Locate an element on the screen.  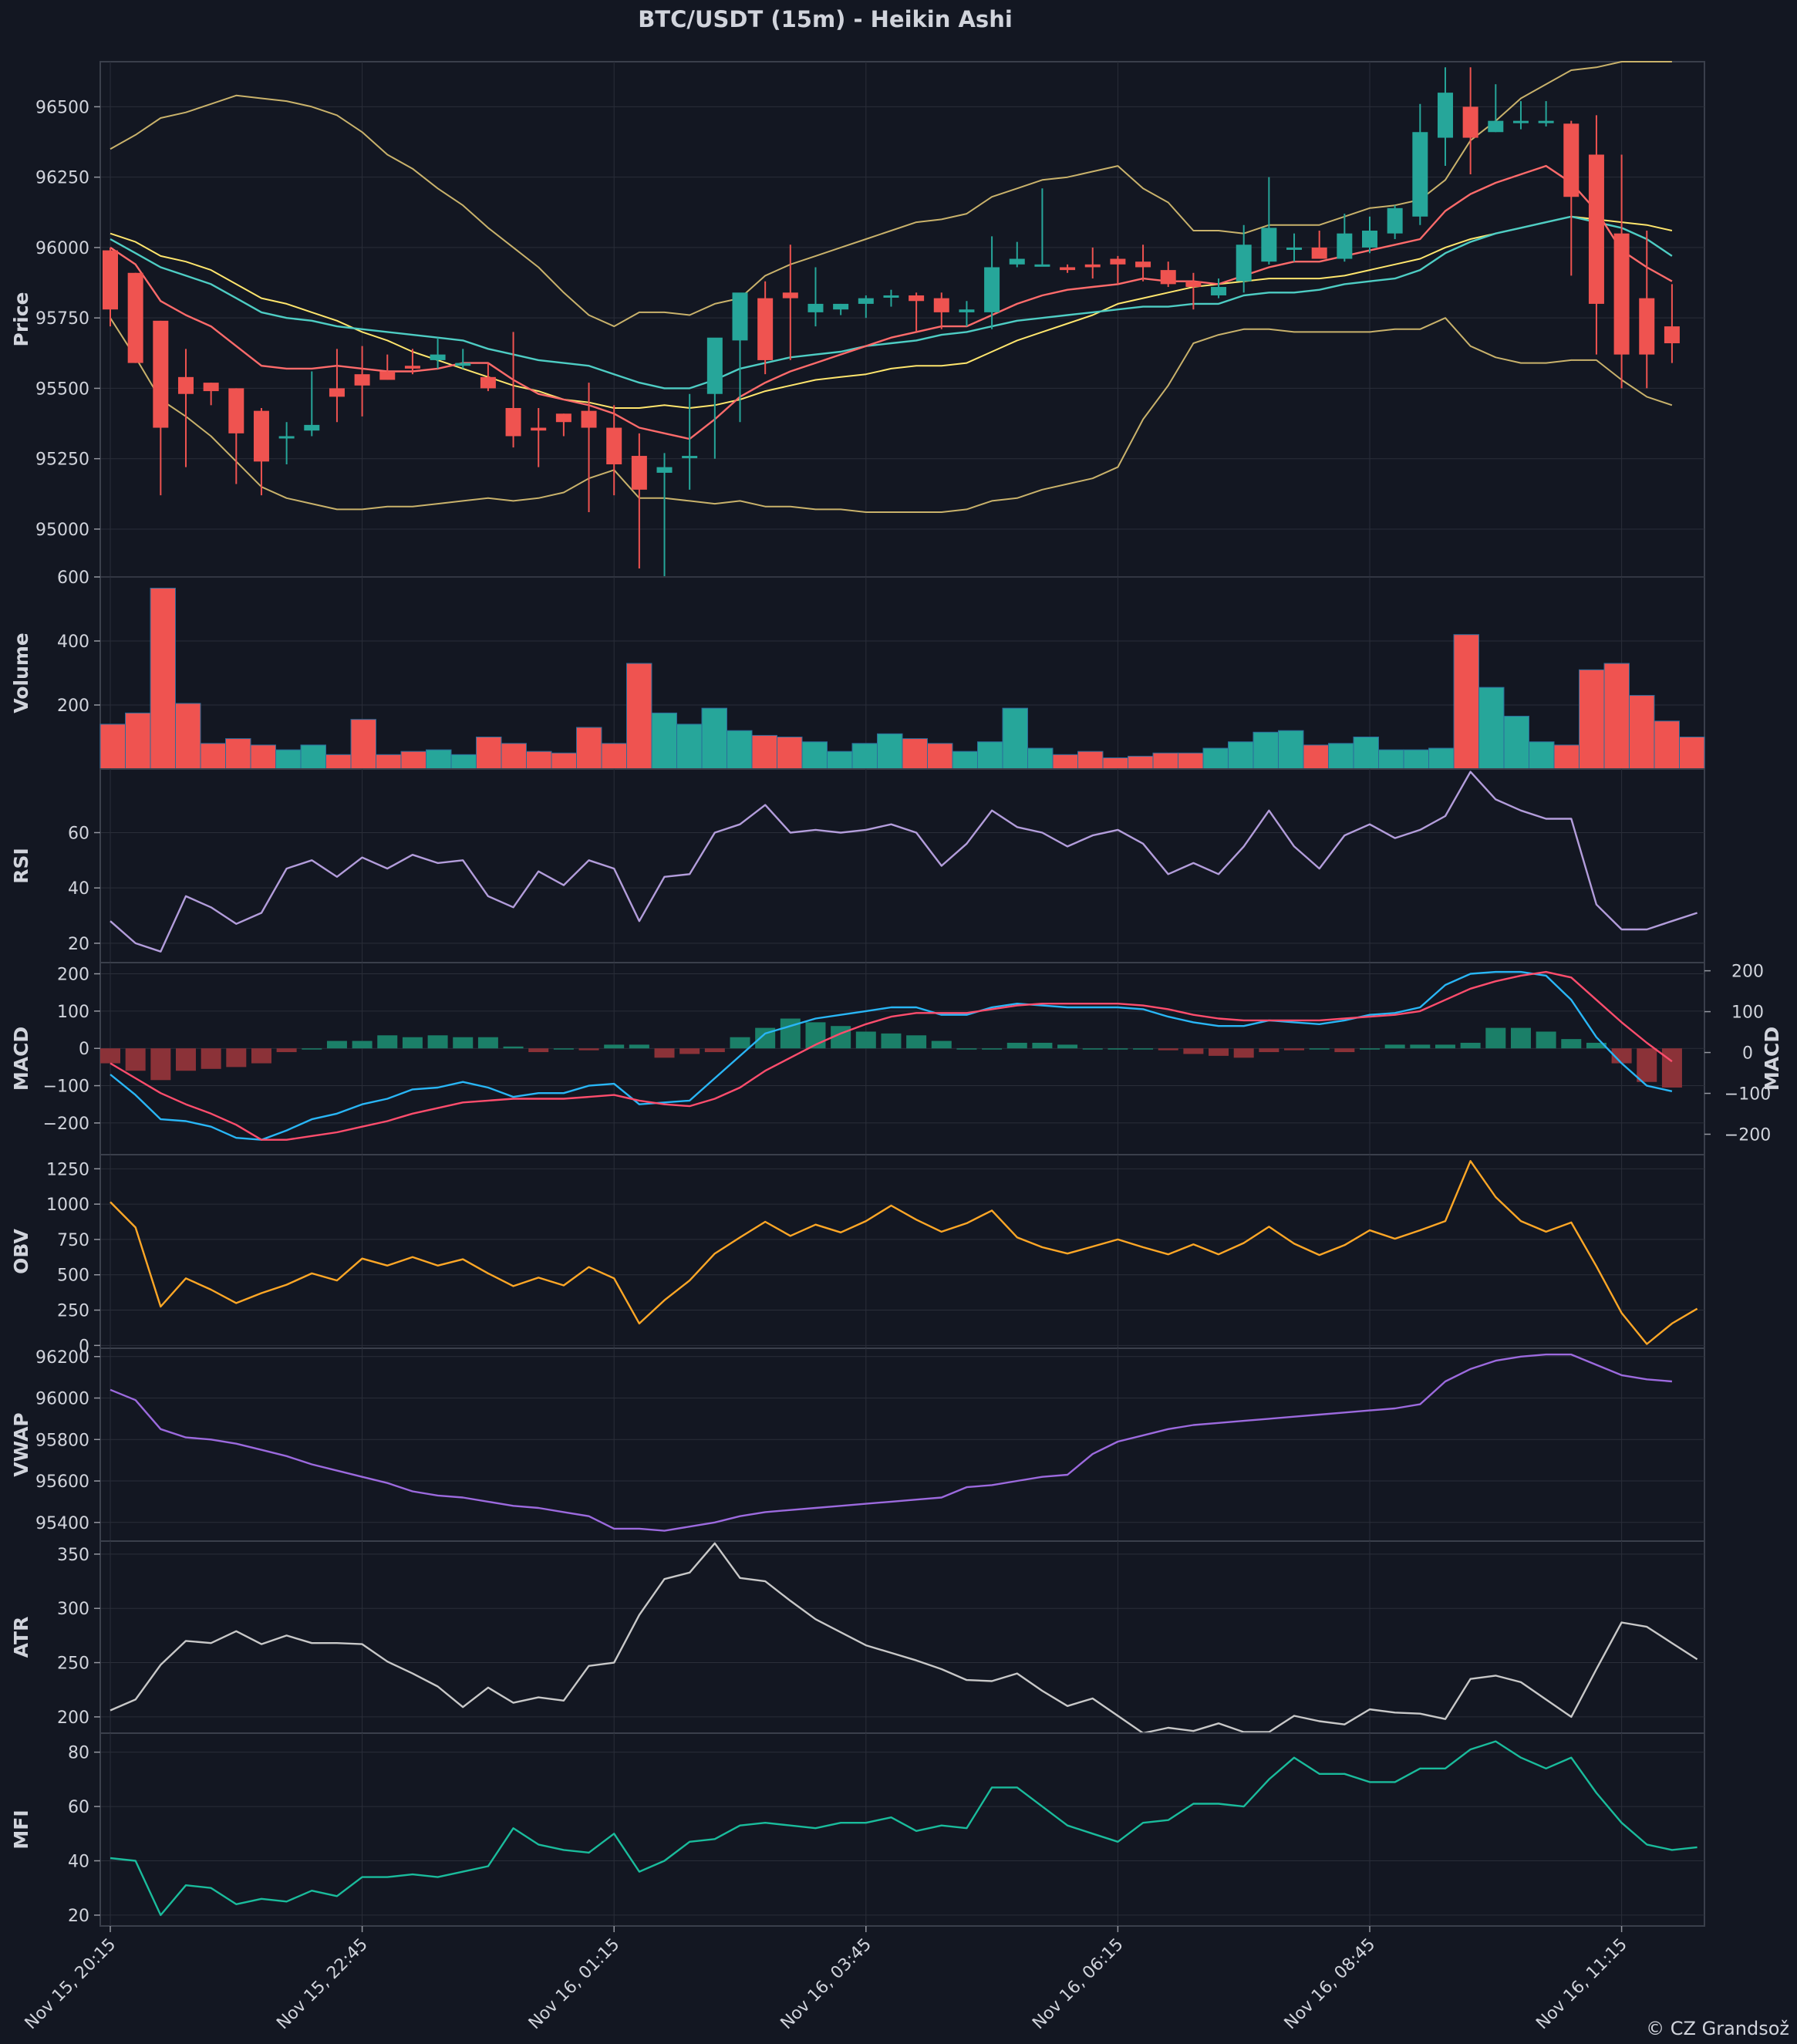
ytick-label-mfi: 80 is located at coordinates (78, 1753).